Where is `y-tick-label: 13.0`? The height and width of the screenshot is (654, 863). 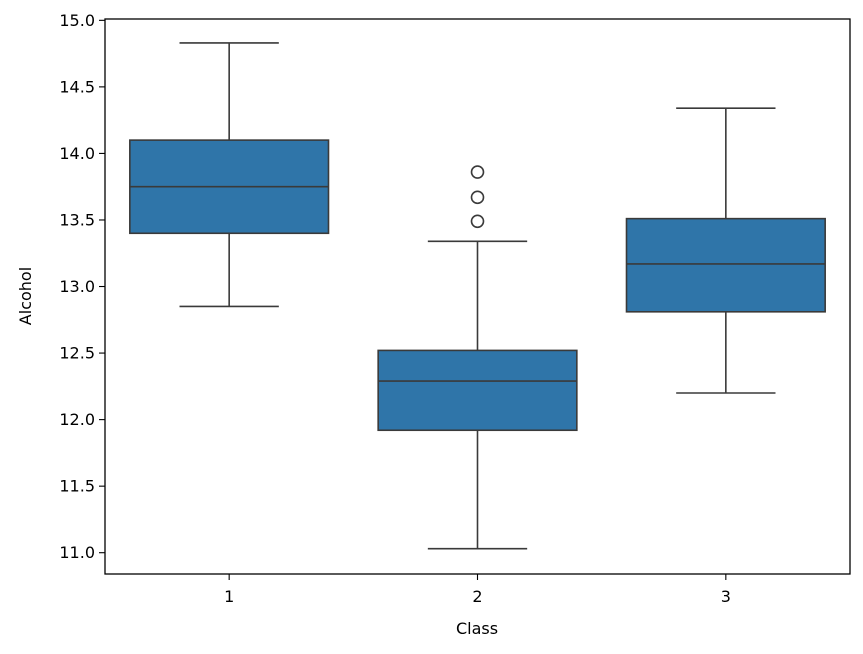
y-tick-label: 13.0 is located at coordinates (77, 286).